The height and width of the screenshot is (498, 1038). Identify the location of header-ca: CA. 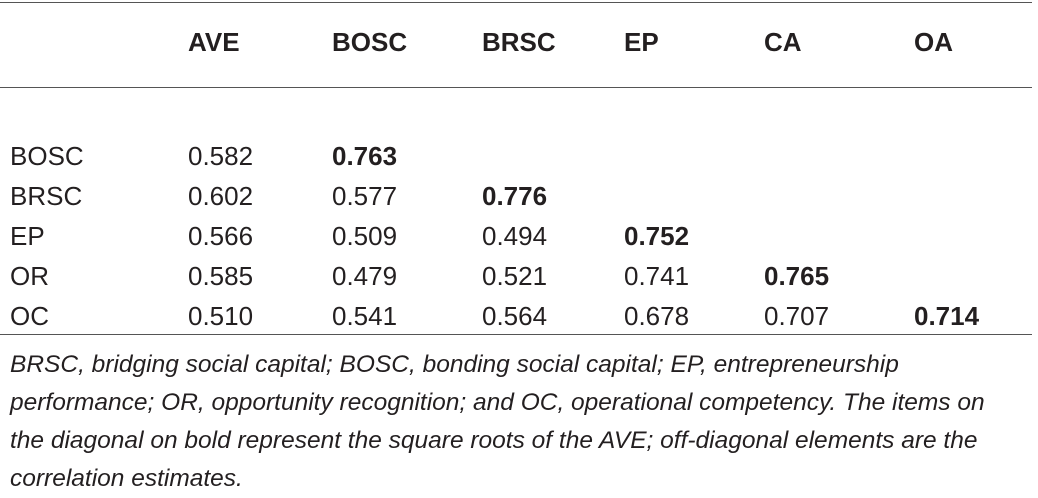
(783, 41).